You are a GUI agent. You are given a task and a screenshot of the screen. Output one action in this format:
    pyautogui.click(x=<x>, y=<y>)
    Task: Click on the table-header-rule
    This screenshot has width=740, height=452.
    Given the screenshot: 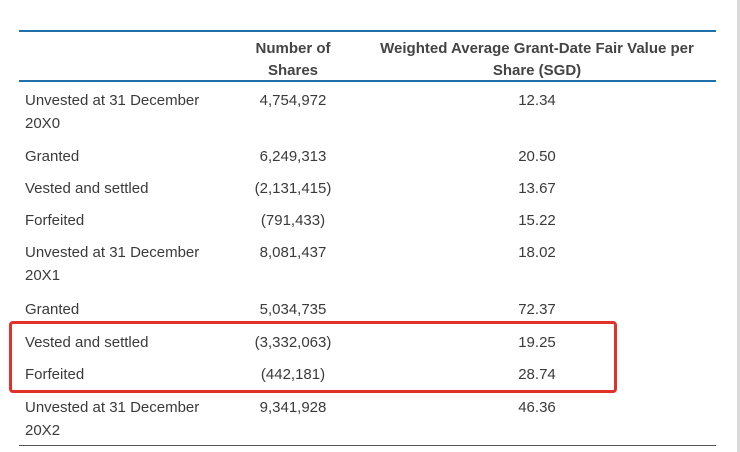 What is the action you would take?
    pyautogui.click(x=367, y=81)
    